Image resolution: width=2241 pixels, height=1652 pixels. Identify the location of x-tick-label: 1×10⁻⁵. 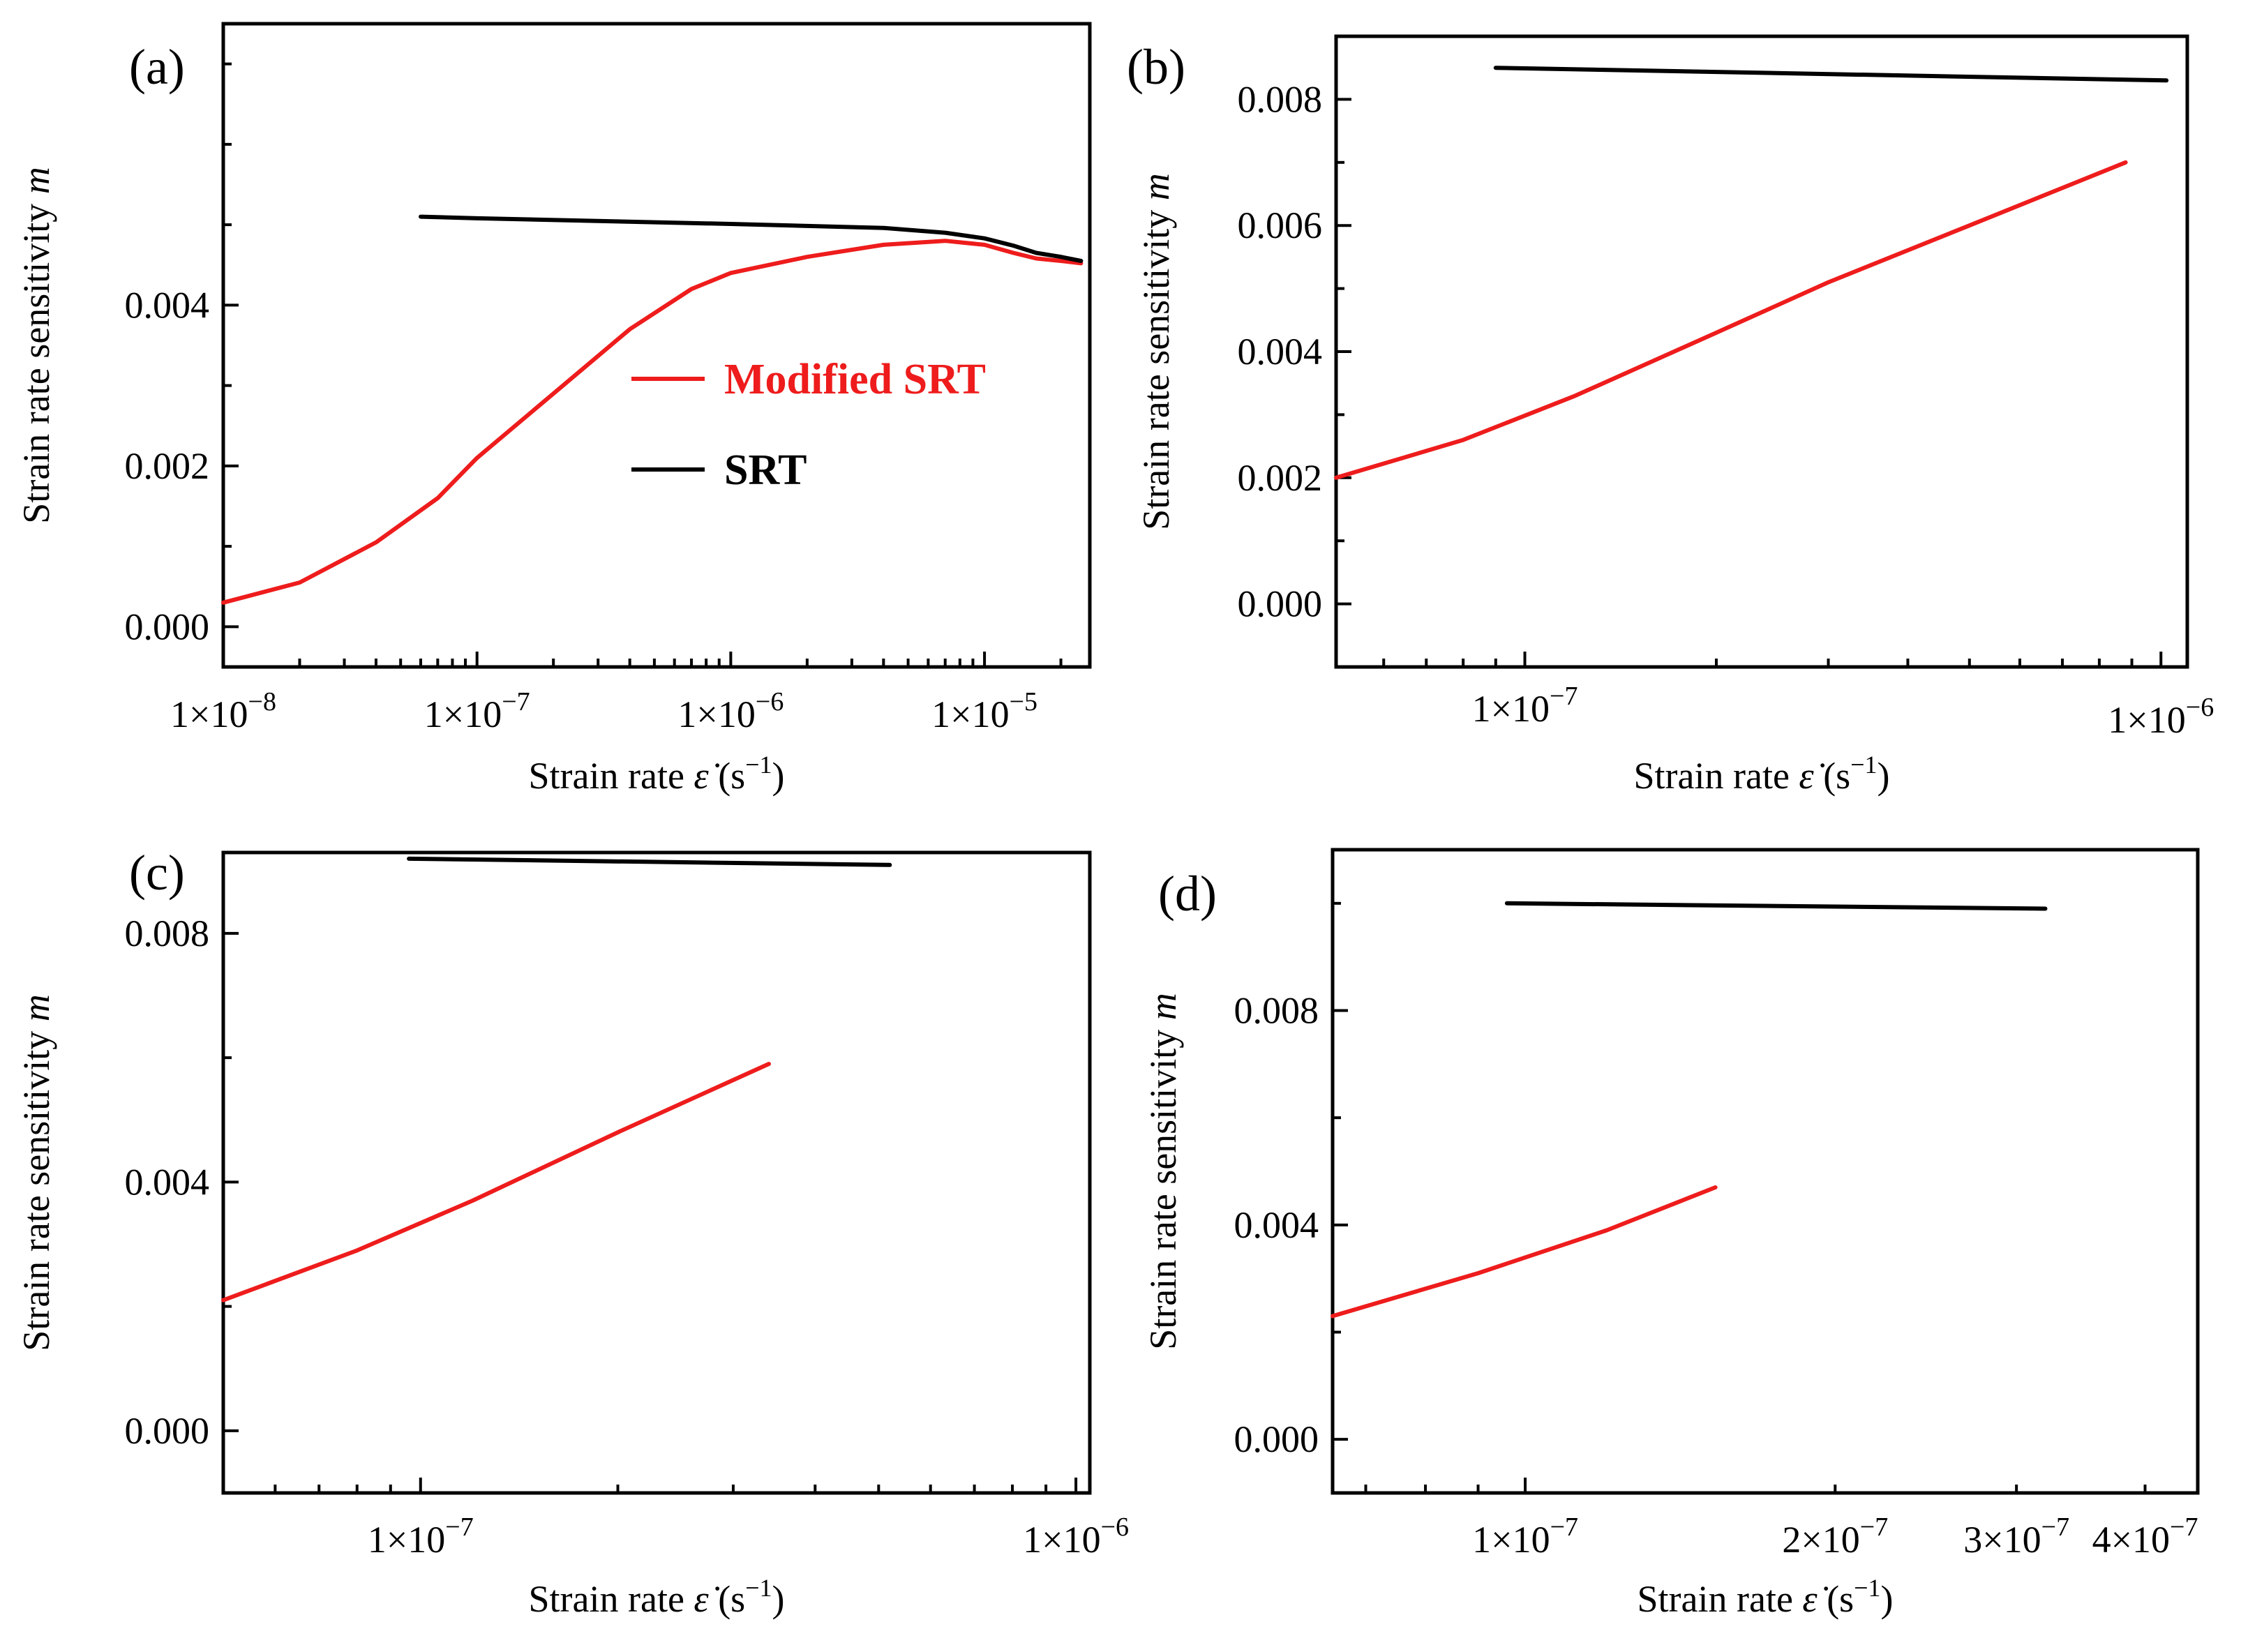
(984, 711).